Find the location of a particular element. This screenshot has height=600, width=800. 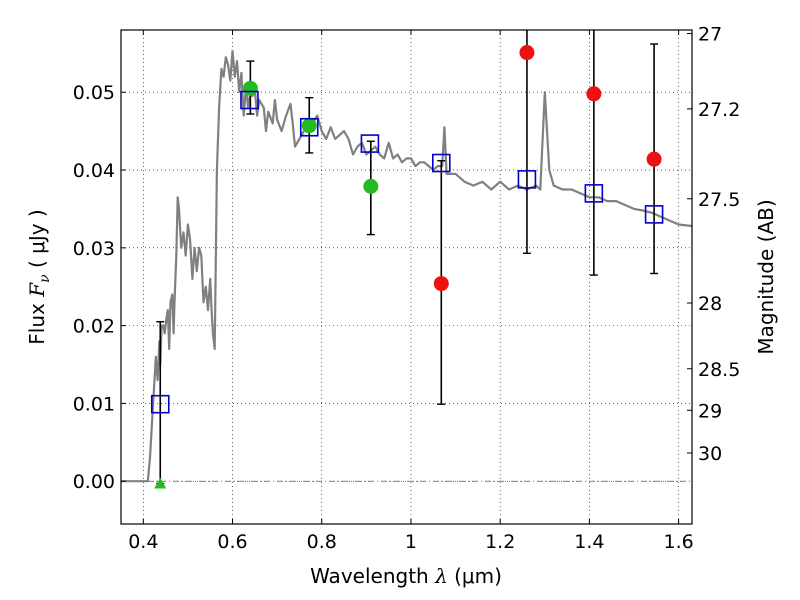

y-axis-label: Flux Fν ( μJy ) is located at coordinates (39, 276).